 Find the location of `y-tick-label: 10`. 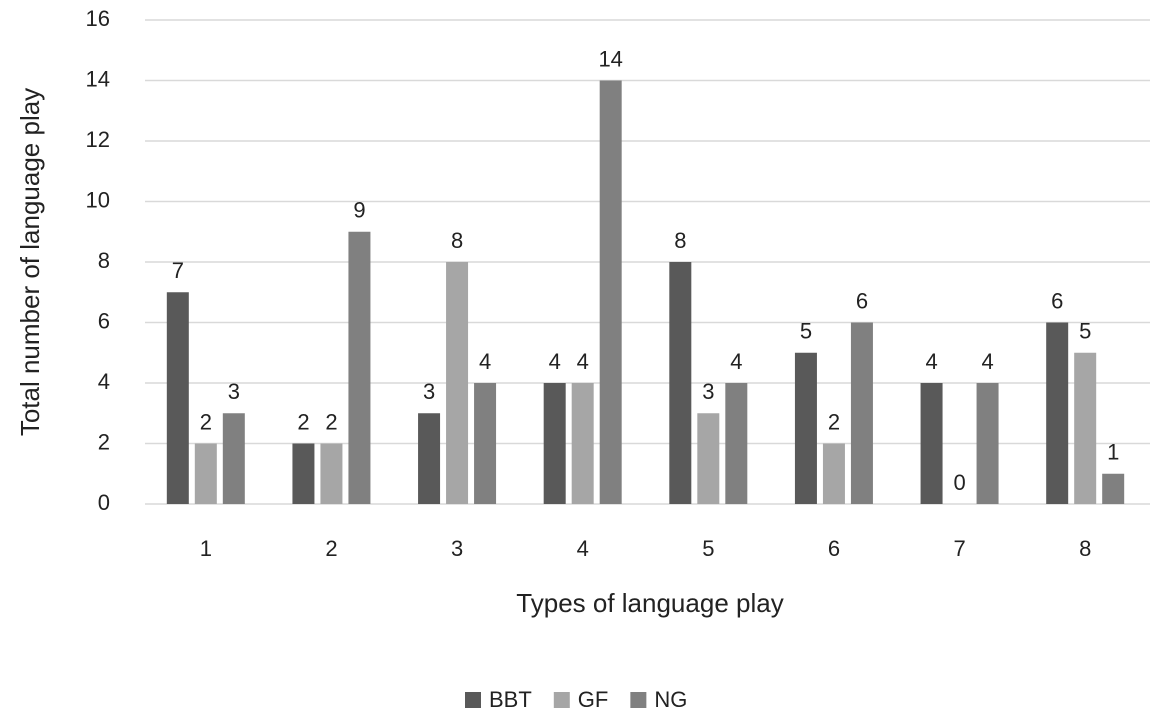

y-tick-label: 10 is located at coordinates (98, 199).